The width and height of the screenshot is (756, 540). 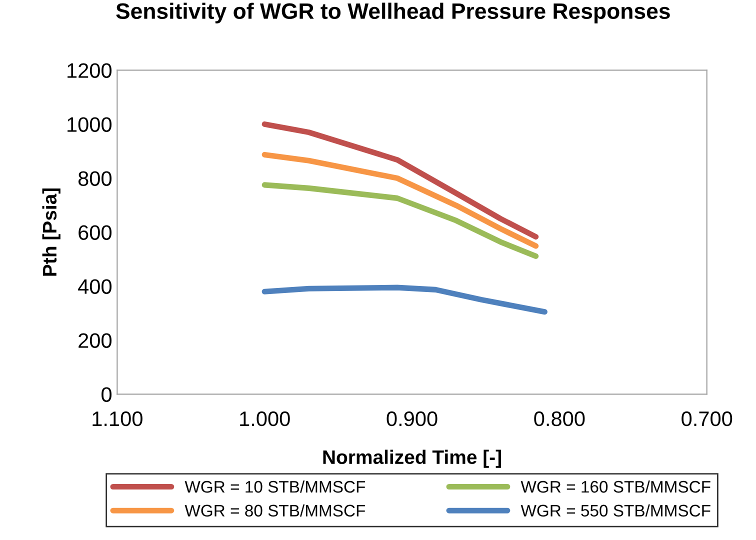 What do you see at coordinates (615, 486) in the screenshot?
I see `legend-label: WGR = 160 STB/MMSCF` at bounding box center [615, 486].